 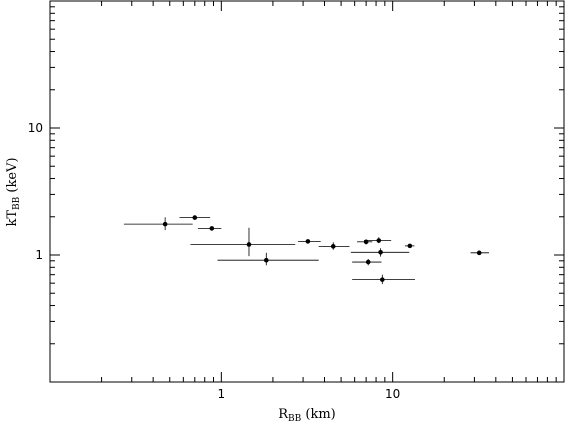 What do you see at coordinates (17, 203) in the screenshot?
I see `y-axis-title-sub: BB` at bounding box center [17, 203].